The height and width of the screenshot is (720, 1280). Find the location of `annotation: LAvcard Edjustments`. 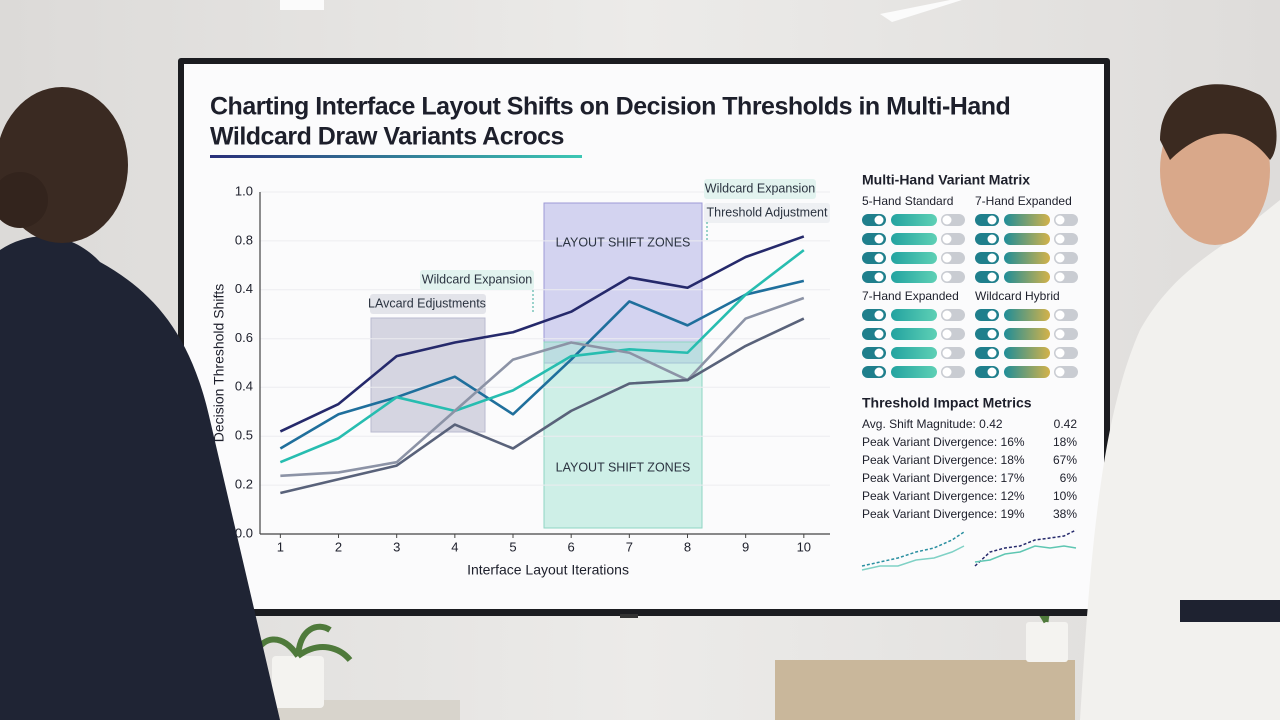

annotation: LAvcard Edjustments is located at coordinates (427, 303).